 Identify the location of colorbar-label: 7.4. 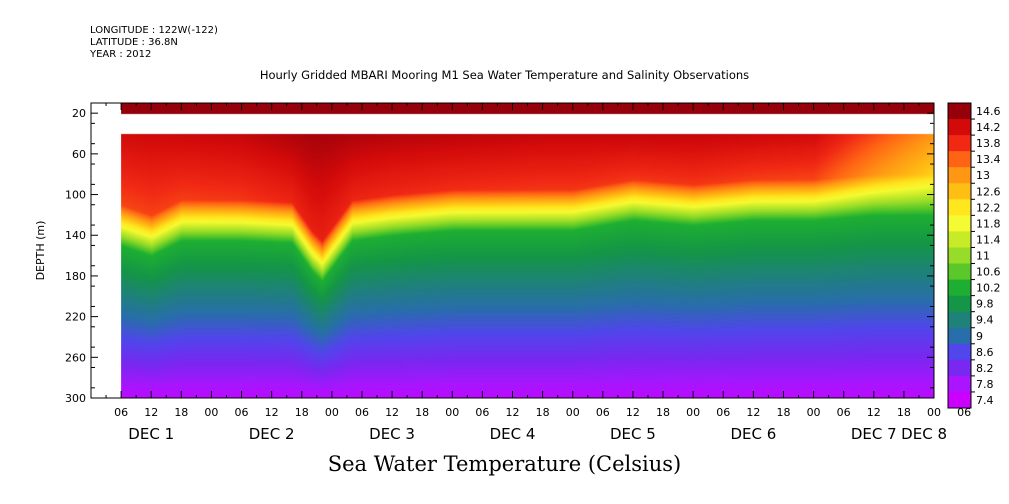
(985, 400).